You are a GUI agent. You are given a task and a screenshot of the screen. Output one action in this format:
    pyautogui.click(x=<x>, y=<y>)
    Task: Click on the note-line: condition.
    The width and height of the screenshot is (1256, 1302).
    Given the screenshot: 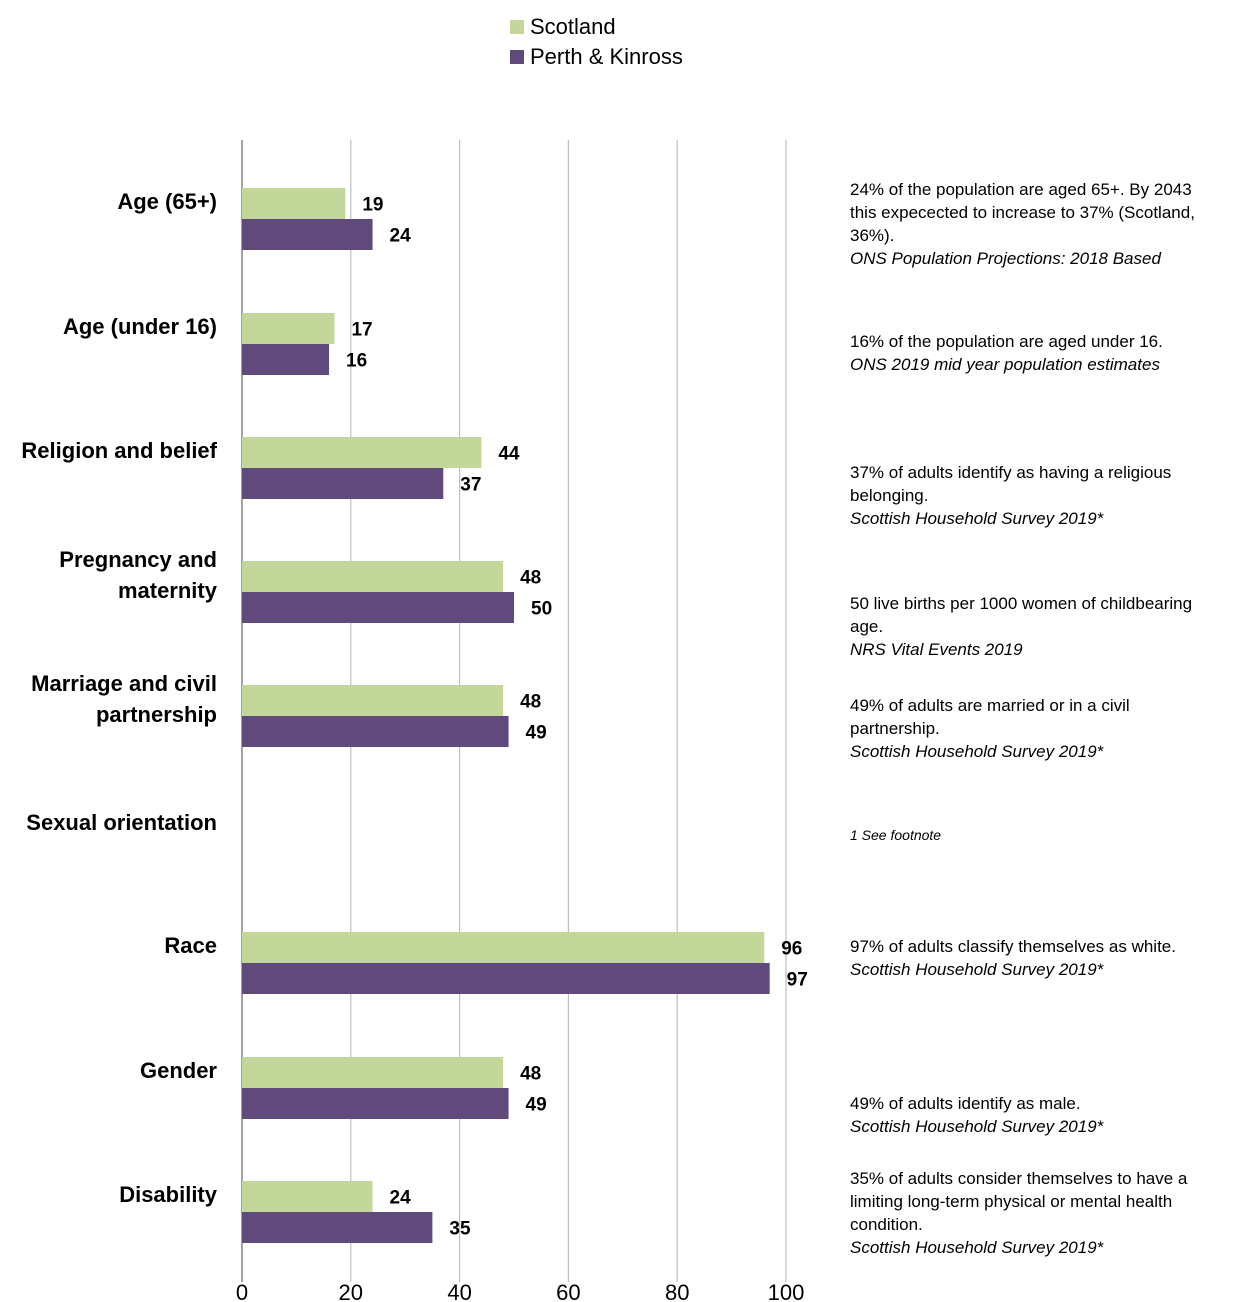 What is the action you would take?
    pyautogui.click(x=886, y=1224)
    